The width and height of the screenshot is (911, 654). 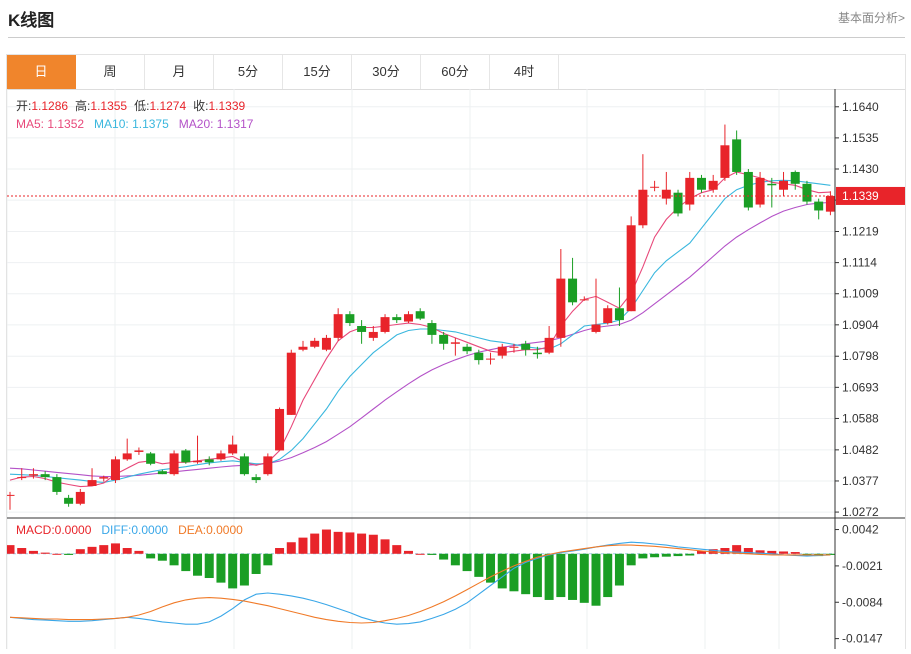 I want to click on tab-4hour: 4时, so click(x=524, y=72).